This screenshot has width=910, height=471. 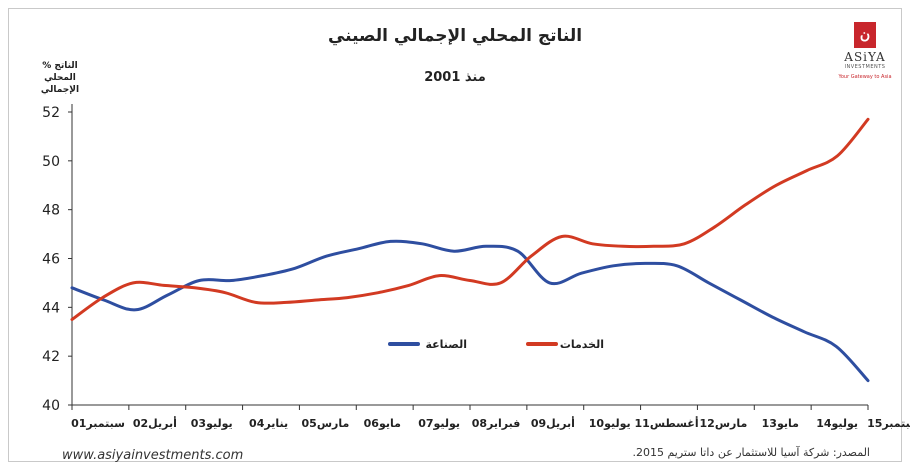 What do you see at coordinates (268, 423) in the screenshot?
I see `x-tick-label: يناير04` at bounding box center [268, 423].